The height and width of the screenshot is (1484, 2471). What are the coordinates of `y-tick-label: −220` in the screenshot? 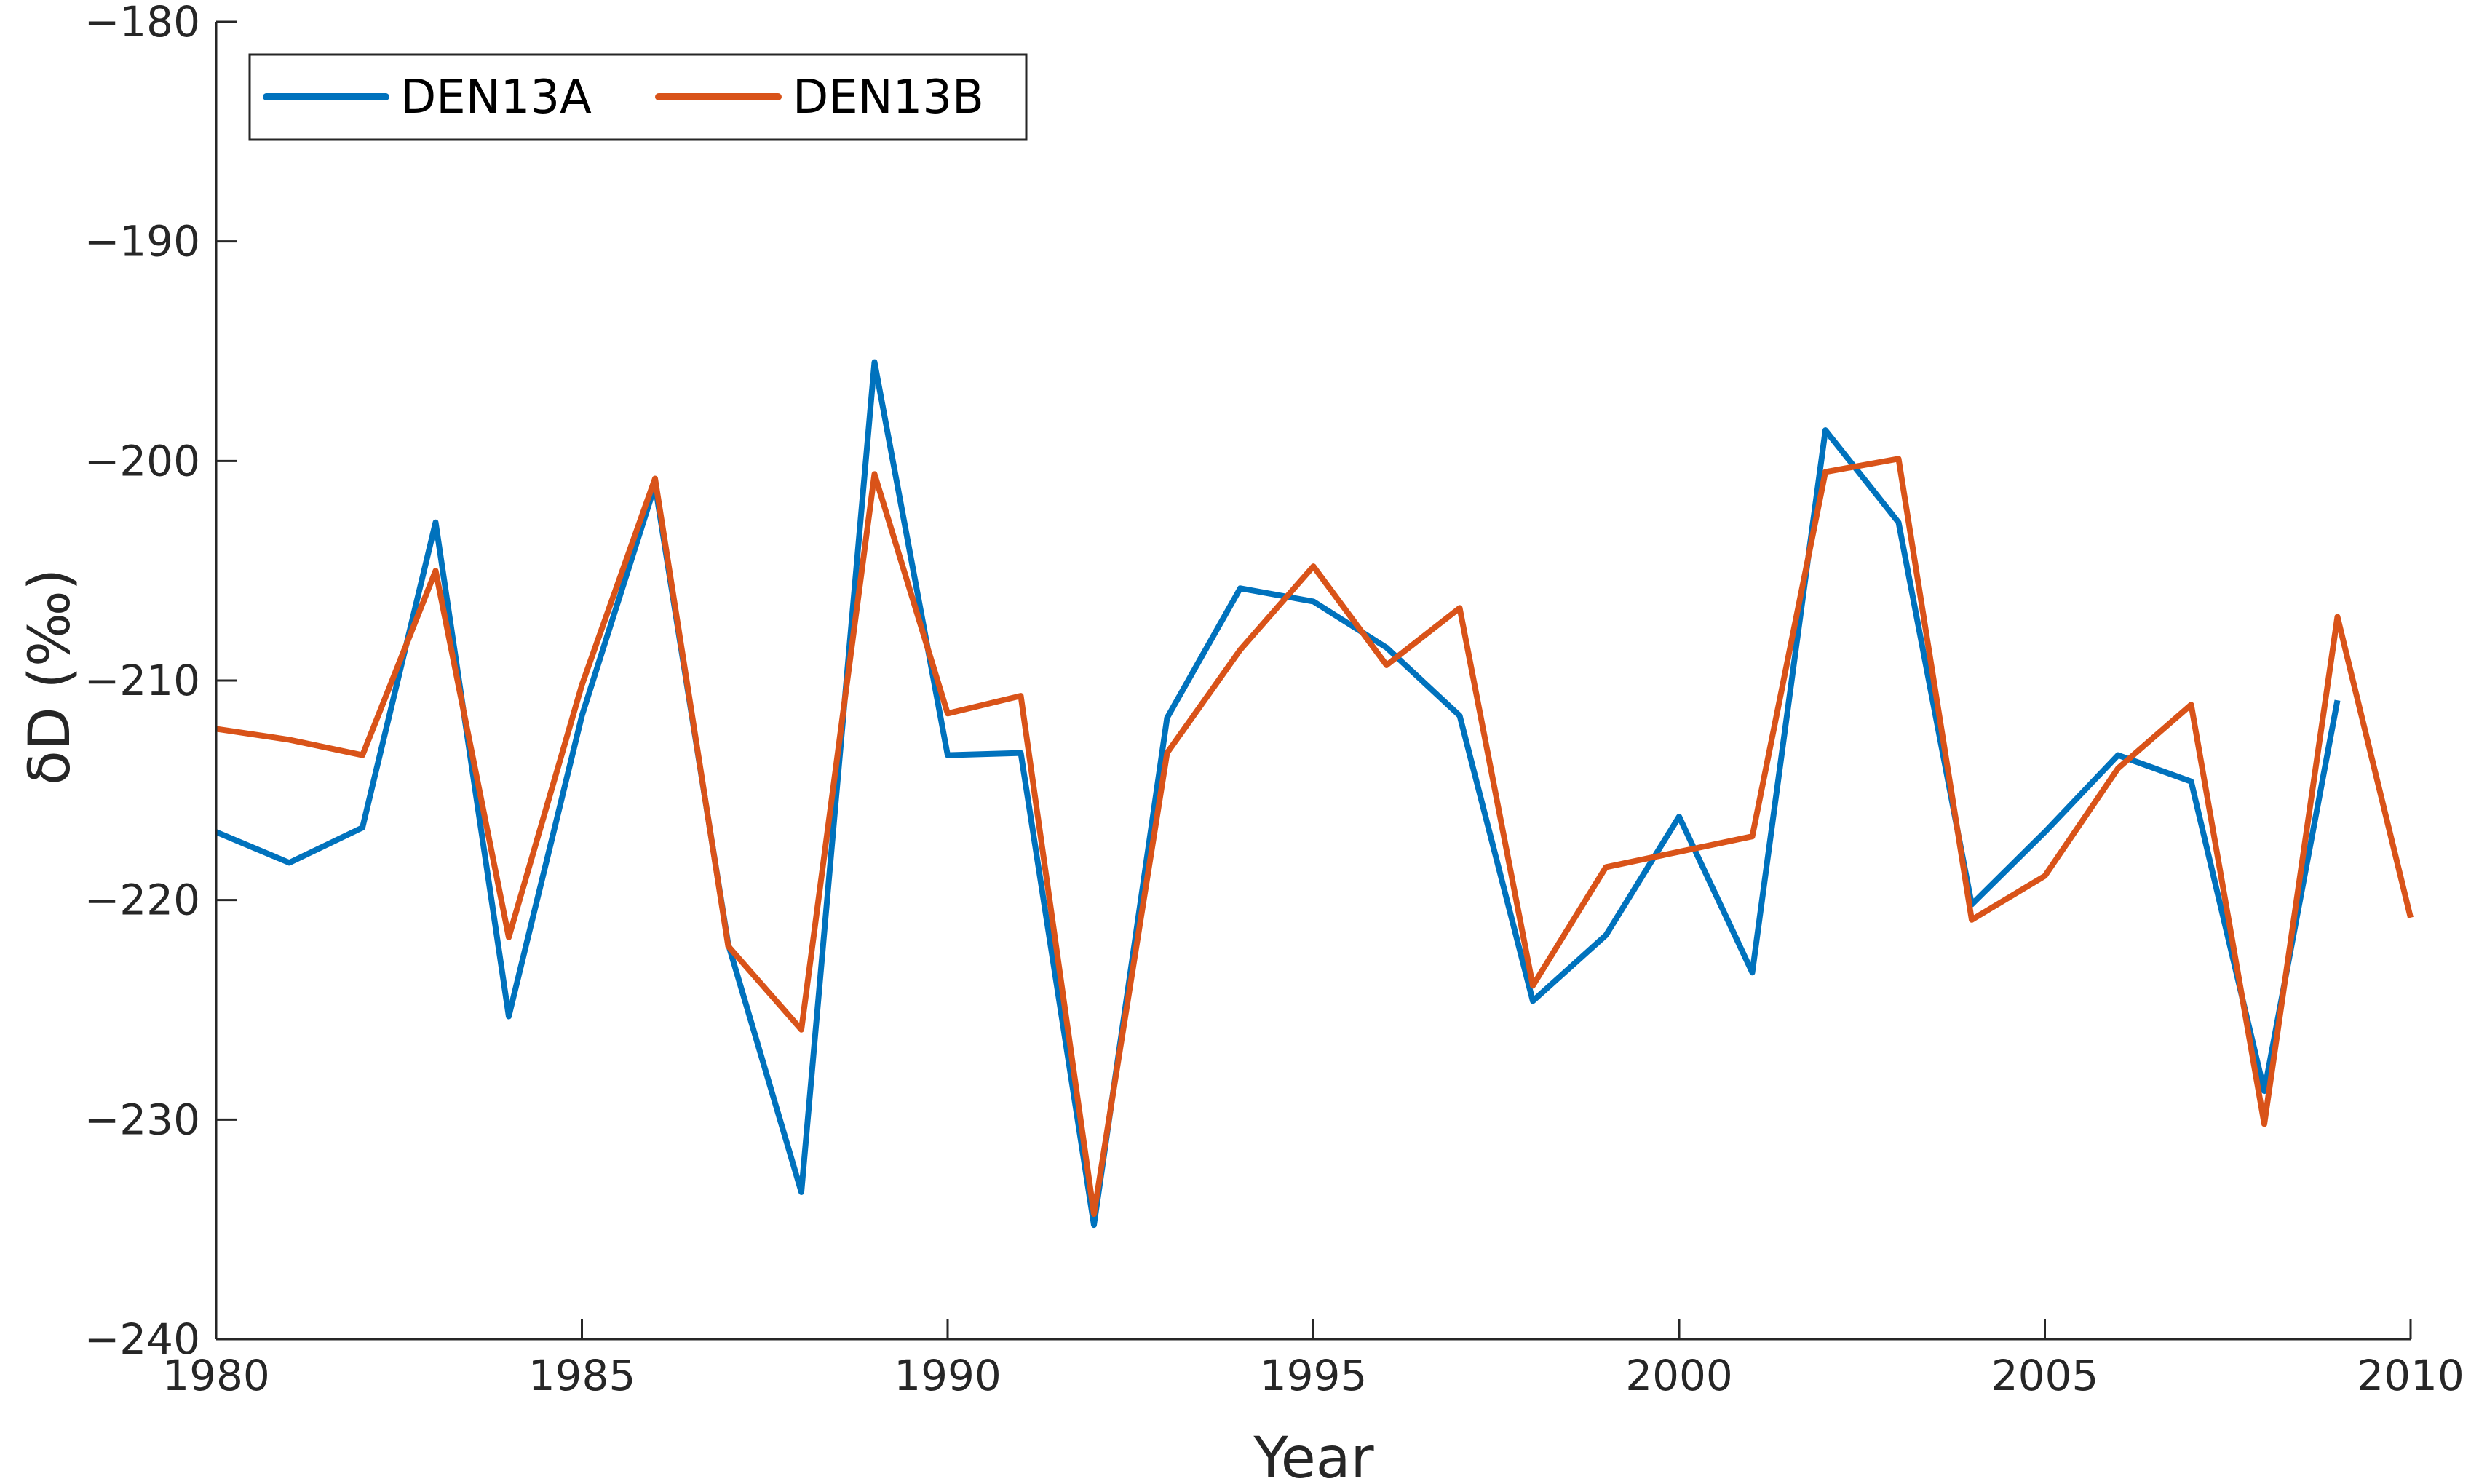 It's located at (142, 900).